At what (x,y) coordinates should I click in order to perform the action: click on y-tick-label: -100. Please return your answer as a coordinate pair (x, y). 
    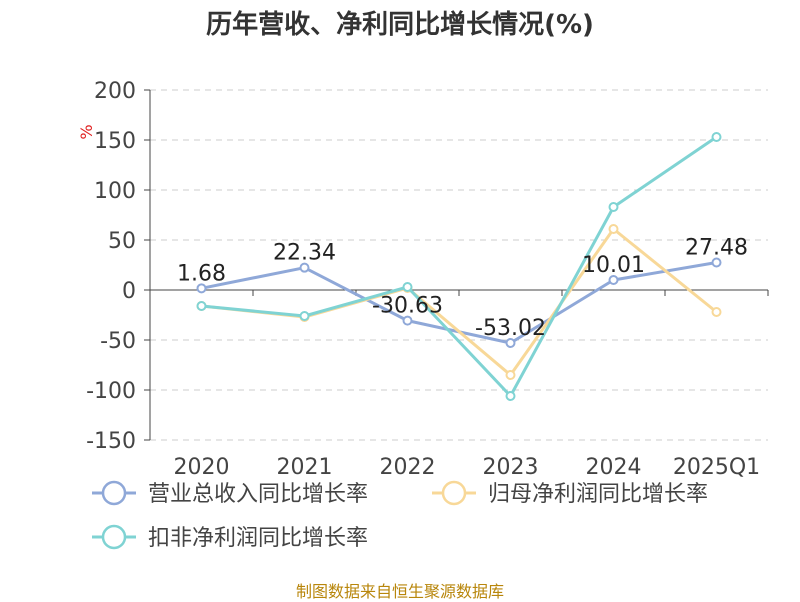
    Looking at the image, I should click on (111, 391).